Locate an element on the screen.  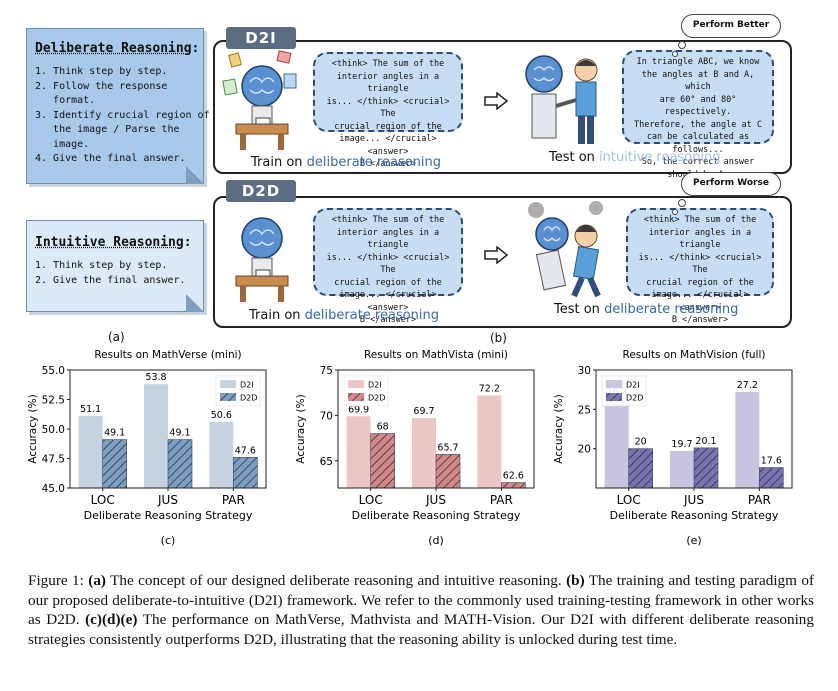
panel-b-label: (b) is located at coordinates (498, 338).